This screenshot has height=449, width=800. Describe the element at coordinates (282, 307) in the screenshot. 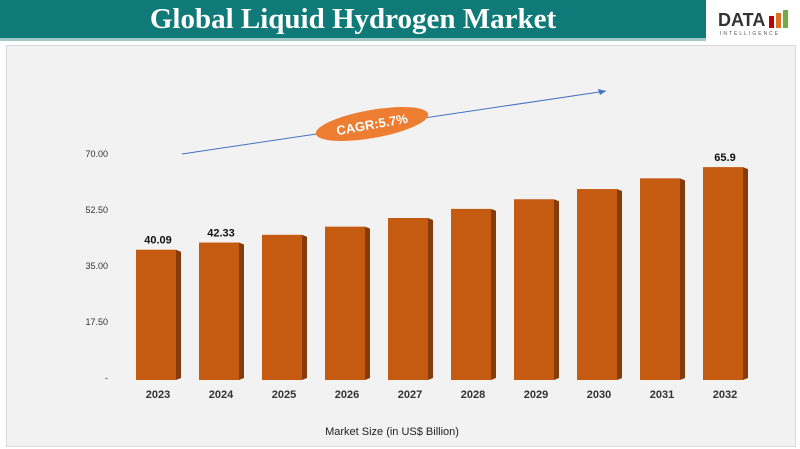

I see `bar-2025` at that location.